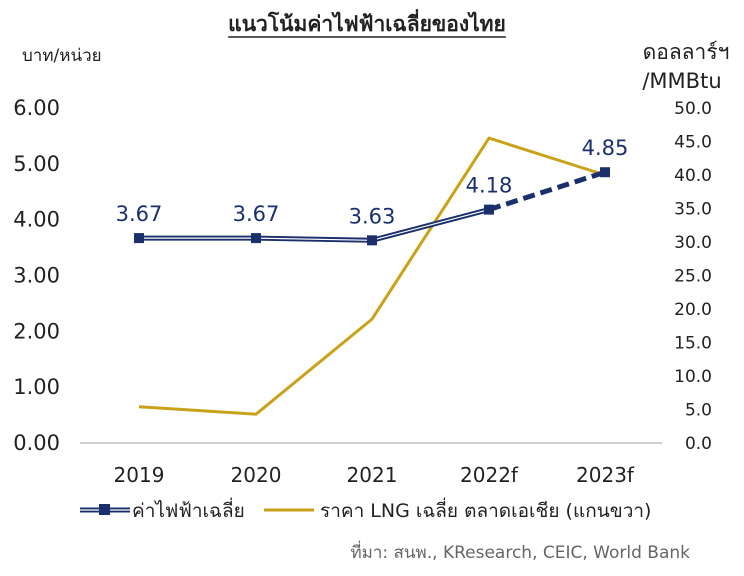 This screenshot has height=576, width=744. Describe the element at coordinates (686, 52) in the screenshot. I see `right-axis-unit-line1: ดอลลาร์ฯ` at that location.